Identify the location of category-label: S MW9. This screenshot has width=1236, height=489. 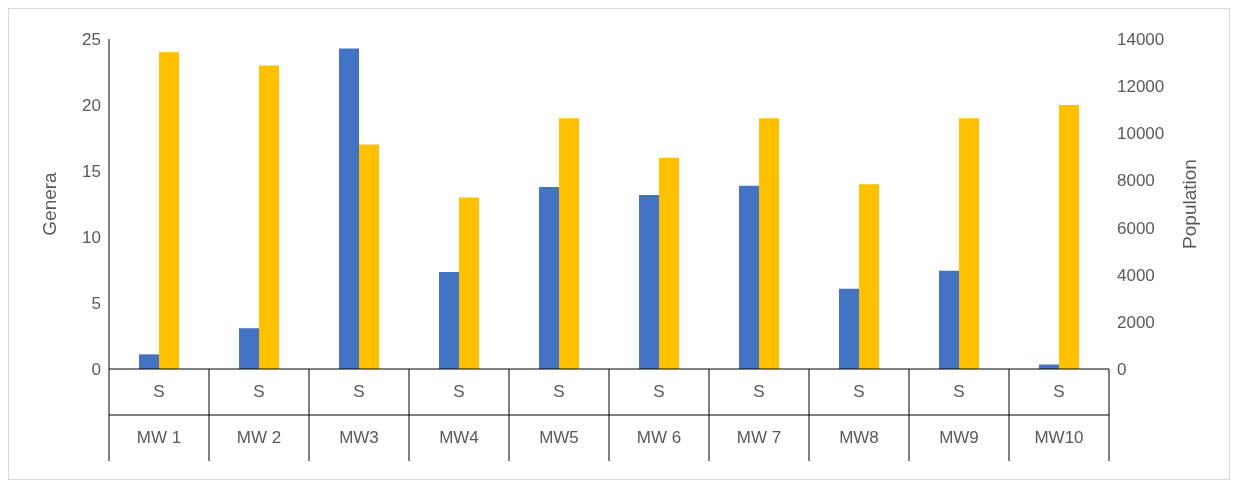
(959, 414).